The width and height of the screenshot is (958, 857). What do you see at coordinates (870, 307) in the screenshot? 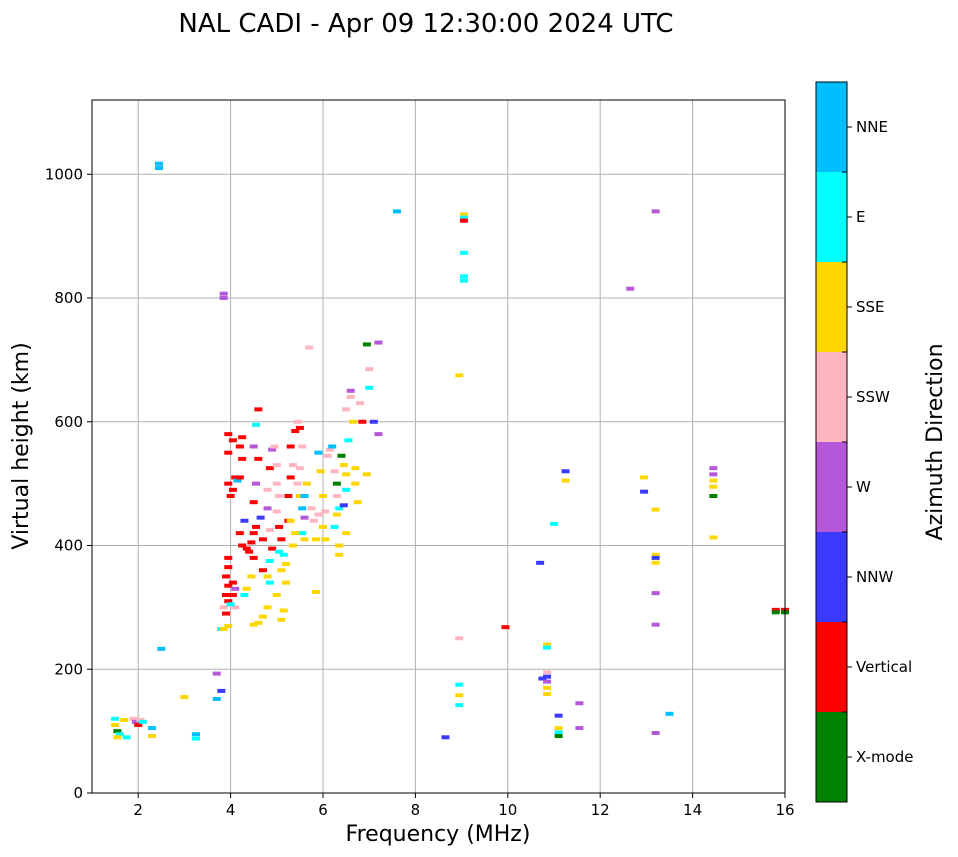
I see `colorbar-category-label: SSE` at bounding box center [870, 307].